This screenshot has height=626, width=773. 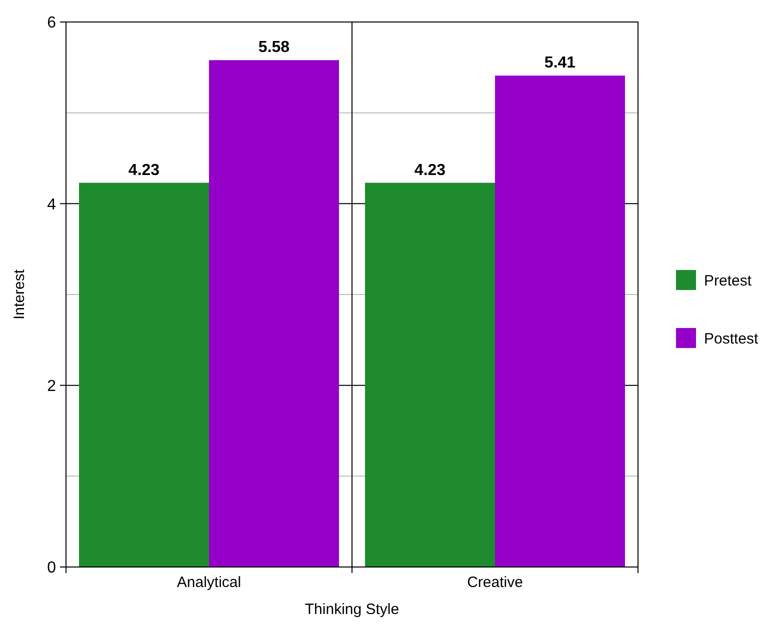 What do you see at coordinates (51, 386) in the screenshot?
I see `y-tick-label: 2` at bounding box center [51, 386].